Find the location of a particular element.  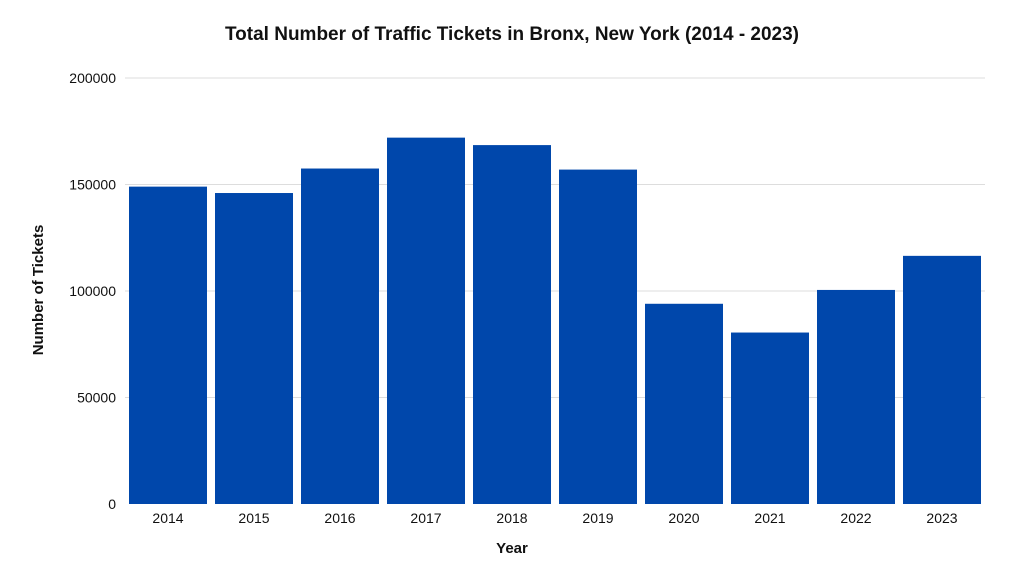

x-tick-label: 2014 is located at coordinates (167, 518).